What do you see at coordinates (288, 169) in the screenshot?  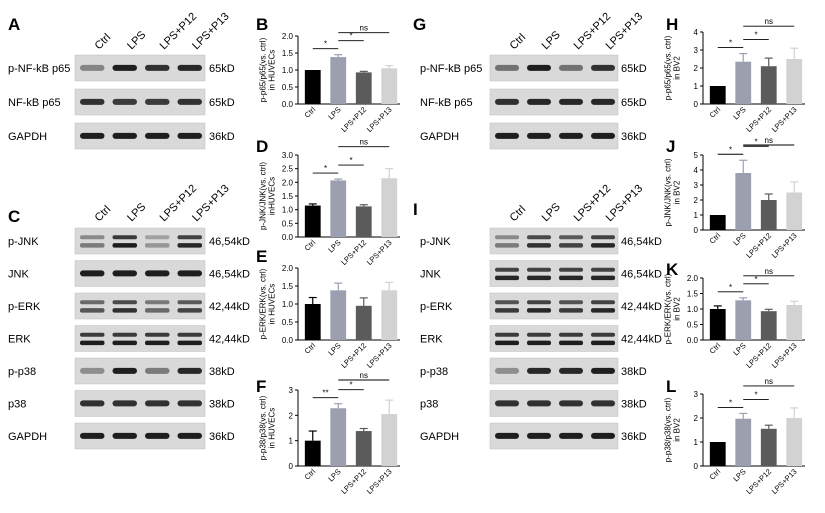 I see `y-tick-label: 2.5` at bounding box center [288, 169].